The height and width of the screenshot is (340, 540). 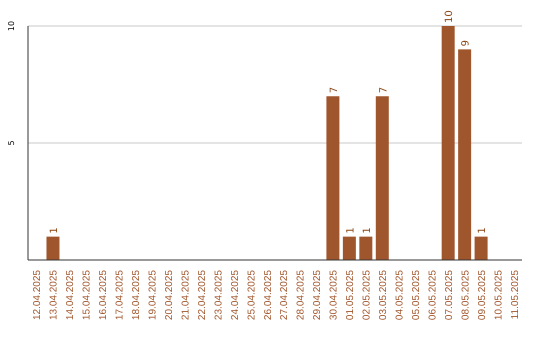 What do you see at coordinates (350, 295) in the screenshot?
I see `x-tick-label: 01.05.2025` at bounding box center [350, 295].